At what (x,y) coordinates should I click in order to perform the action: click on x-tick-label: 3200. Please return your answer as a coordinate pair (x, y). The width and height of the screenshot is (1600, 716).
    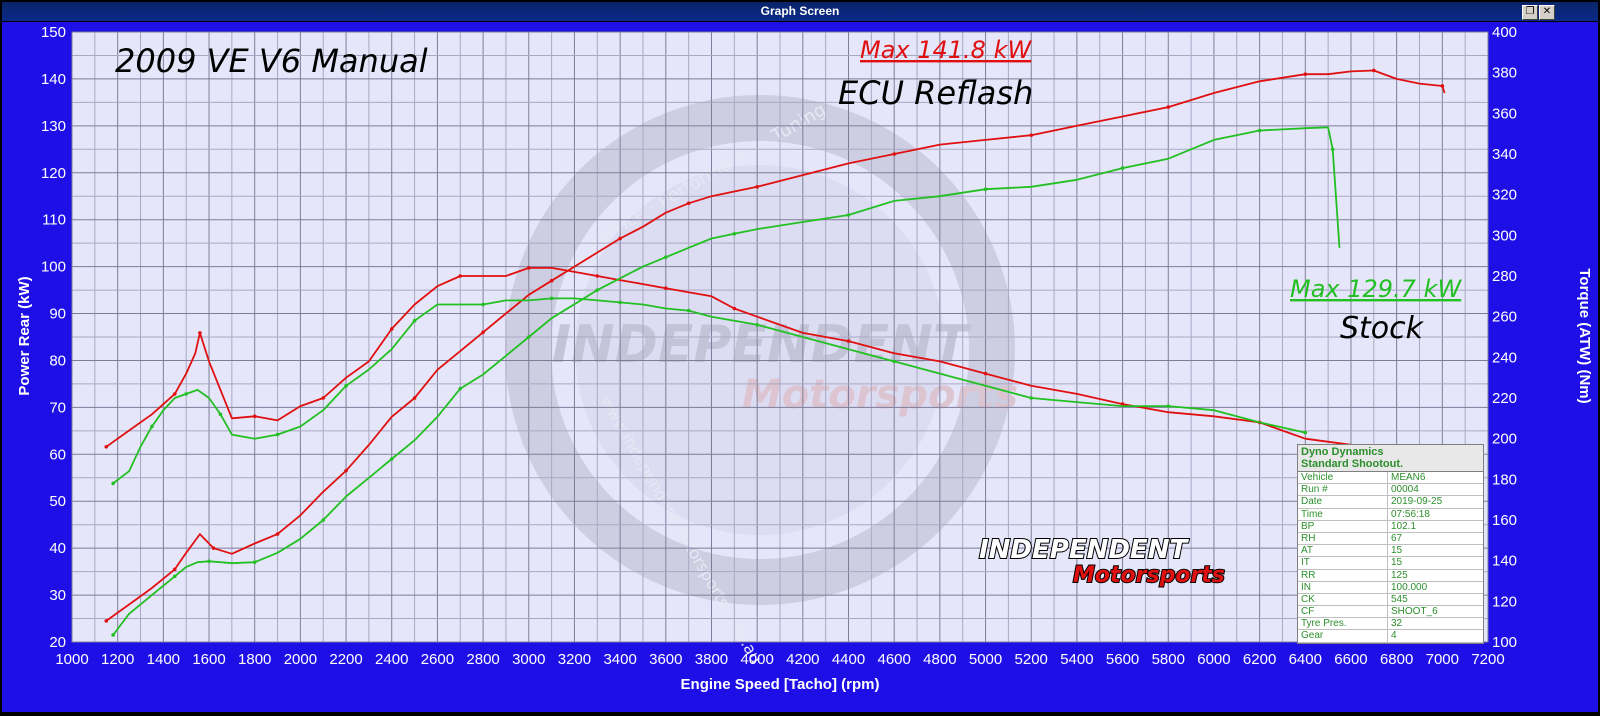
    Looking at the image, I should click on (574, 659).